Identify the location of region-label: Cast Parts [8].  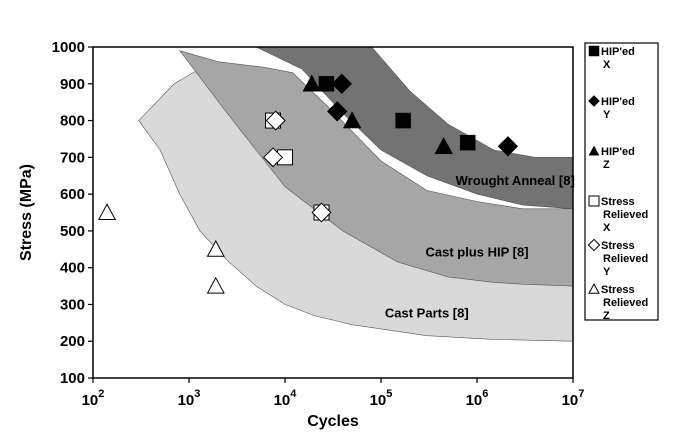
(427, 312).